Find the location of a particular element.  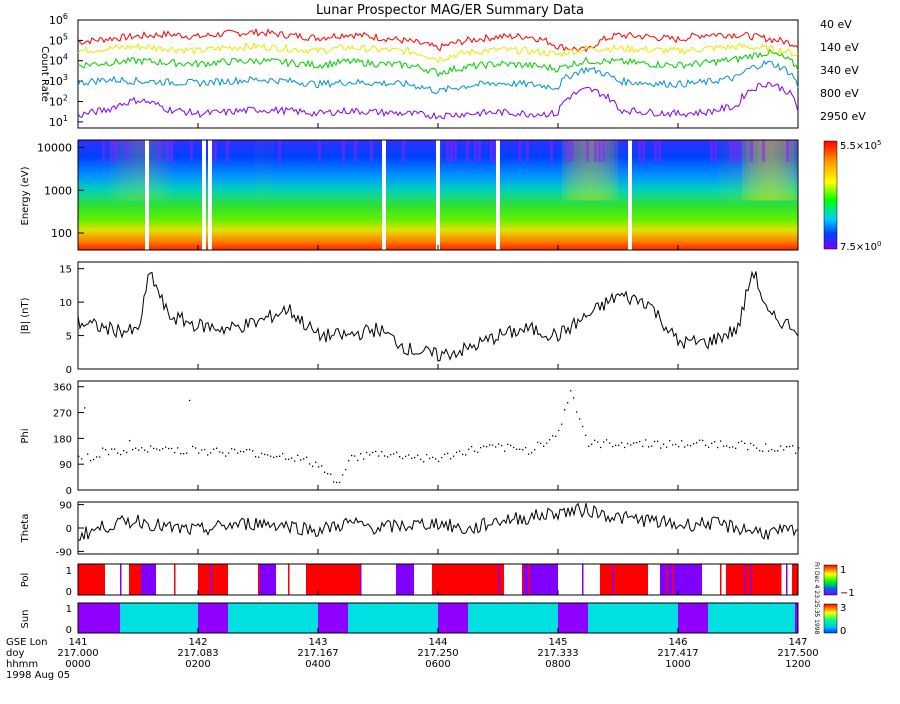

time-tick-gse-lon: 142 is located at coordinates (197, 642).